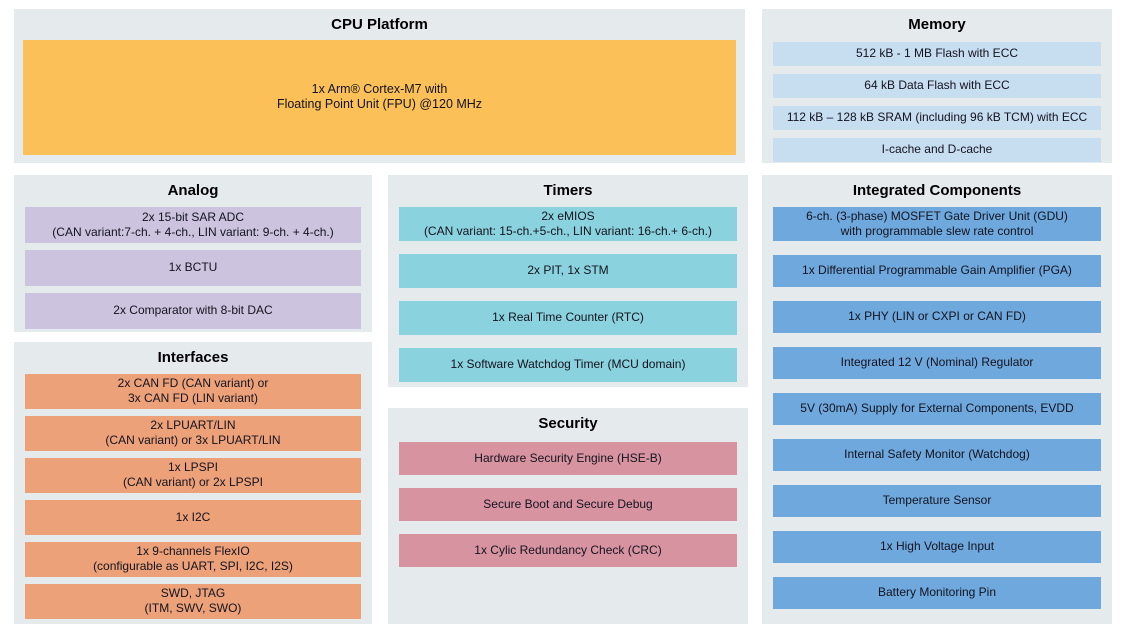  What do you see at coordinates (568, 364) in the screenshot?
I see `feature-block: 1x Software Watchdog Timer (MCU domain)` at bounding box center [568, 364].